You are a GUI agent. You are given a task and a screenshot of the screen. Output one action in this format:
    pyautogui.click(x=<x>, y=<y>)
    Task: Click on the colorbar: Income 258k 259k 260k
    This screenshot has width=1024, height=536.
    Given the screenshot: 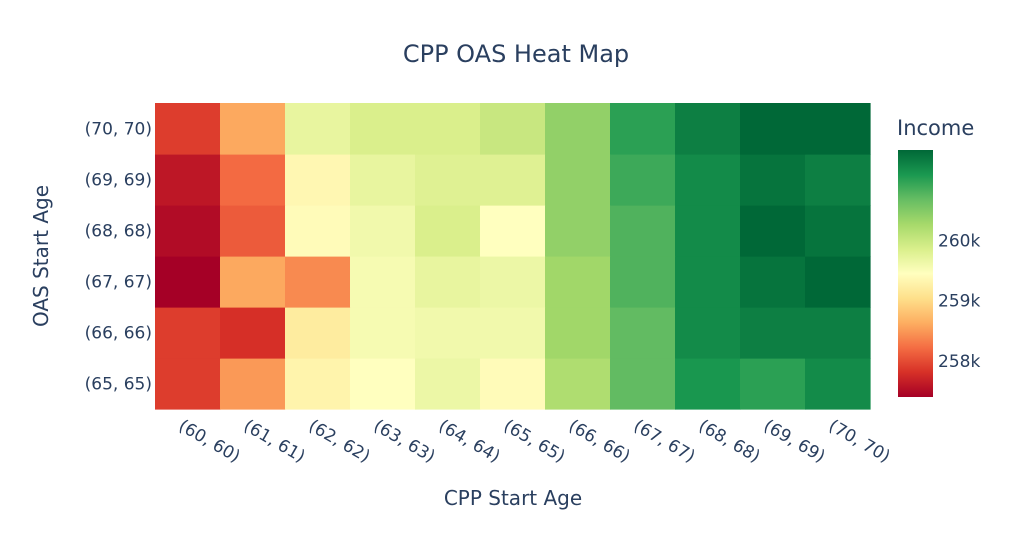 What is the action you would take?
    pyautogui.click(x=938, y=256)
    